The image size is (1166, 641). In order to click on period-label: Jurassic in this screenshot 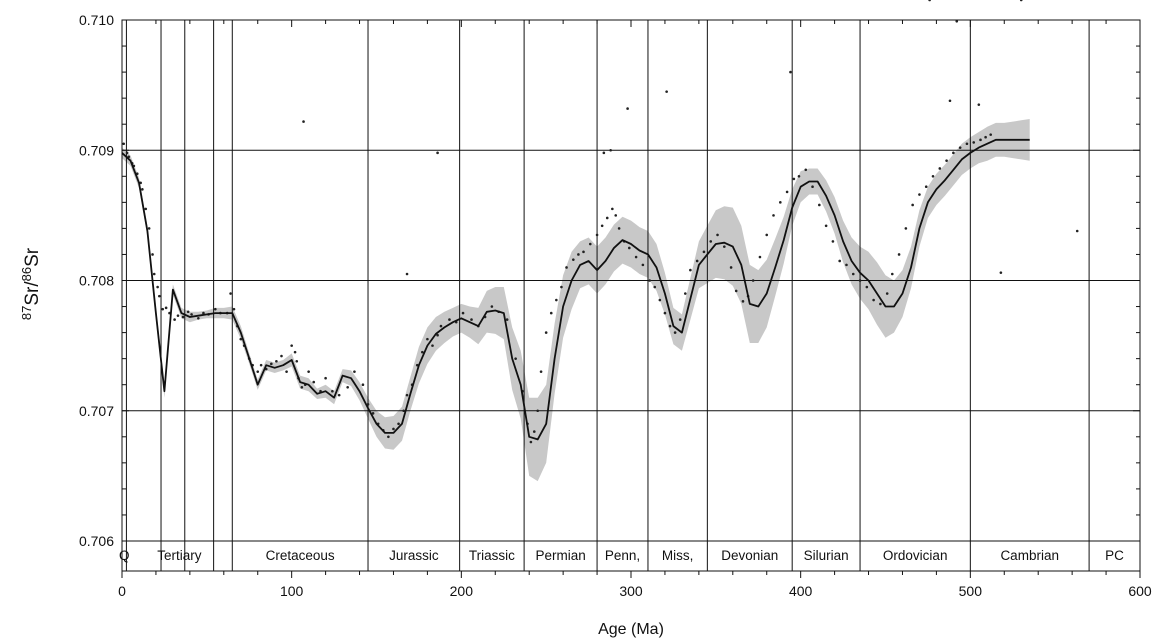, I will do `click(414, 555)`.